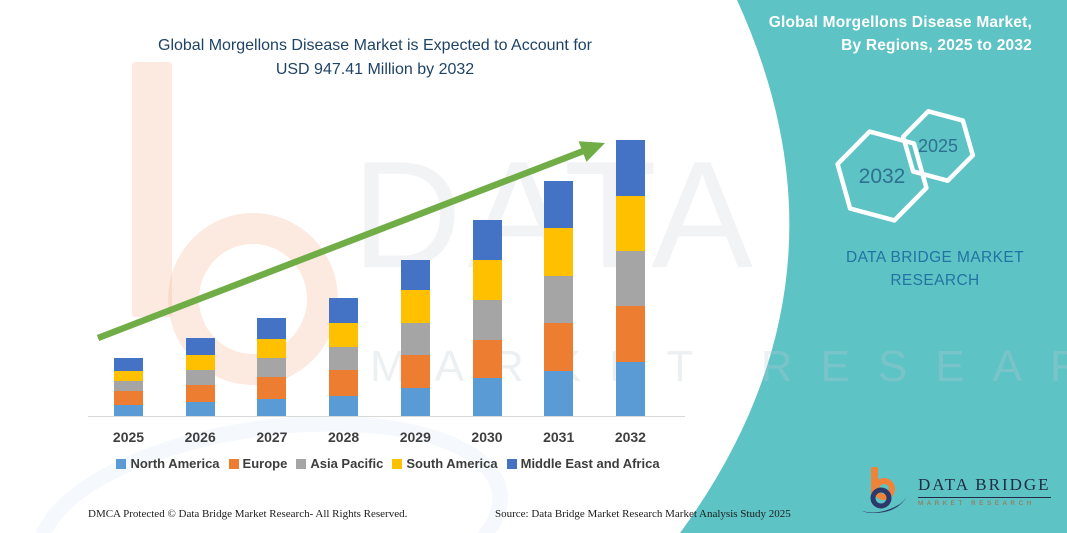  I want to click on x-axis-labels: 2025 2026 2027 2028 2029 2030 2031 2032, so click(388, 438).